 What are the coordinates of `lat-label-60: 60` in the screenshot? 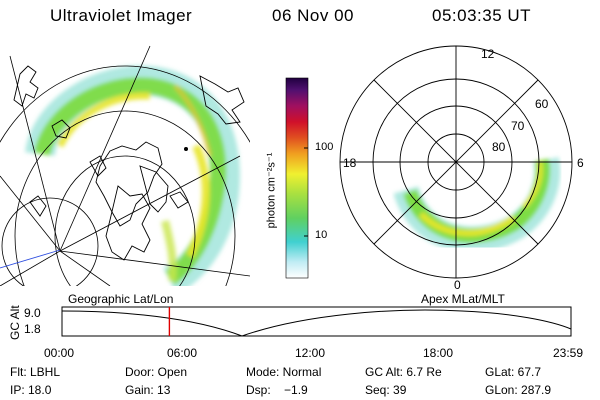 It's located at (542, 104).